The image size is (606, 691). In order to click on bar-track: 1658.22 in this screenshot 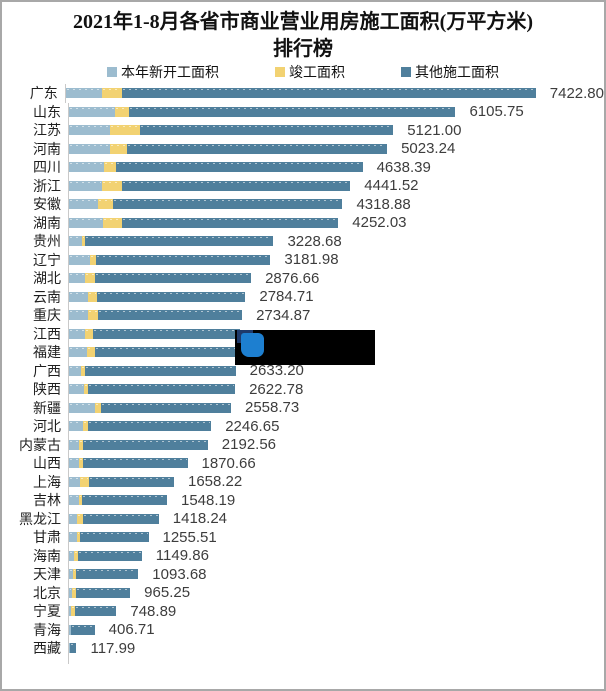, I will do `click(336, 481)`.